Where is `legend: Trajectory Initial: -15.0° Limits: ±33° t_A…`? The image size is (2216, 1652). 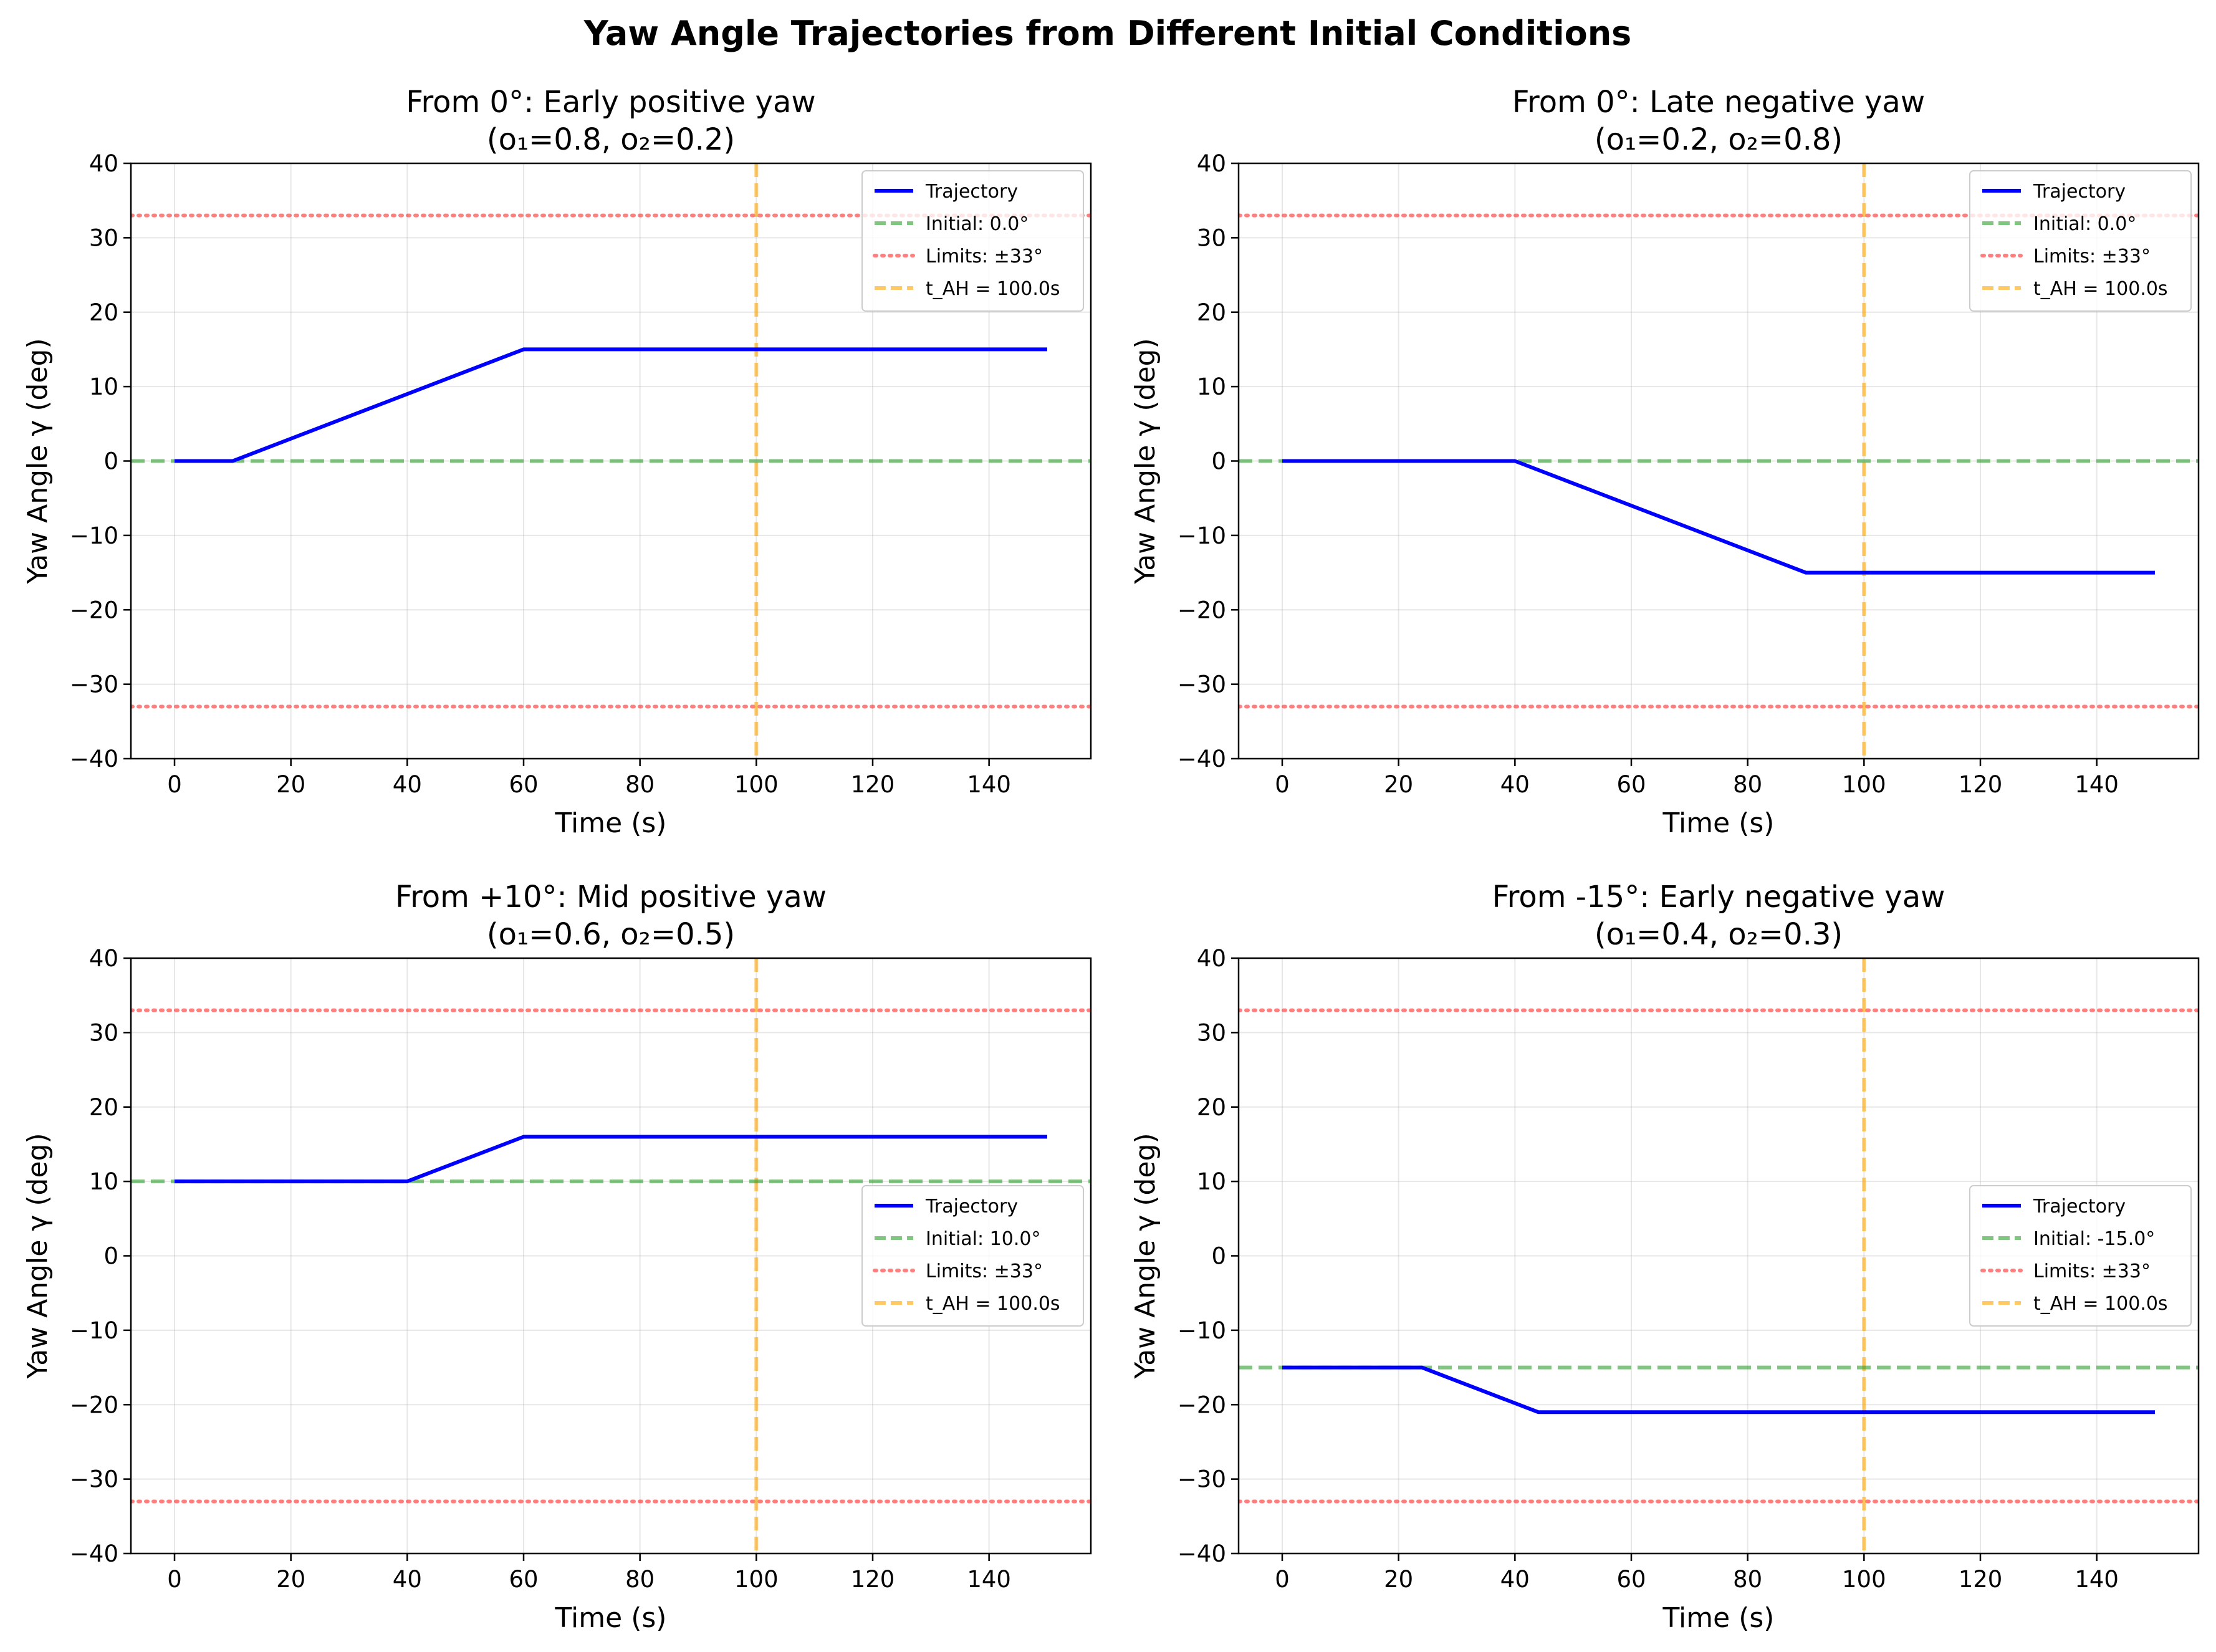 legend: Trajectory Initial: -15.0° Limits: ±33° t_A… is located at coordinates (2080, 1256).